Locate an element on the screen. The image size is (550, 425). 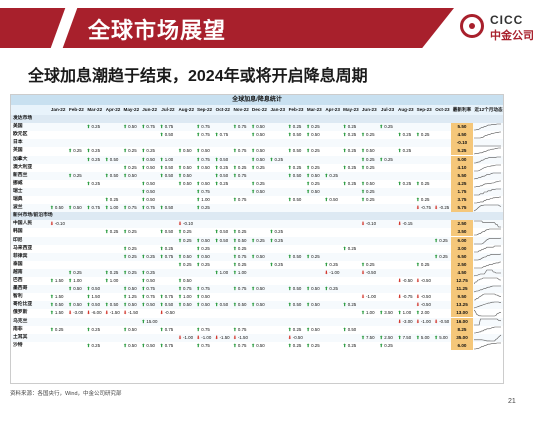
country-name: 美国 is located at coordinates (18, 127).